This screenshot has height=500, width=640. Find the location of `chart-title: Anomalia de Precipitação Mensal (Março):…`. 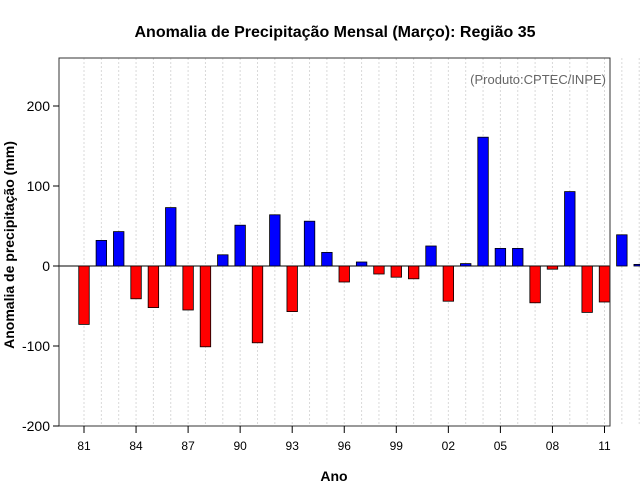

chart-title: Anomalia de Precipitação Mensal (Março):… is located at coordinates (334, 32).